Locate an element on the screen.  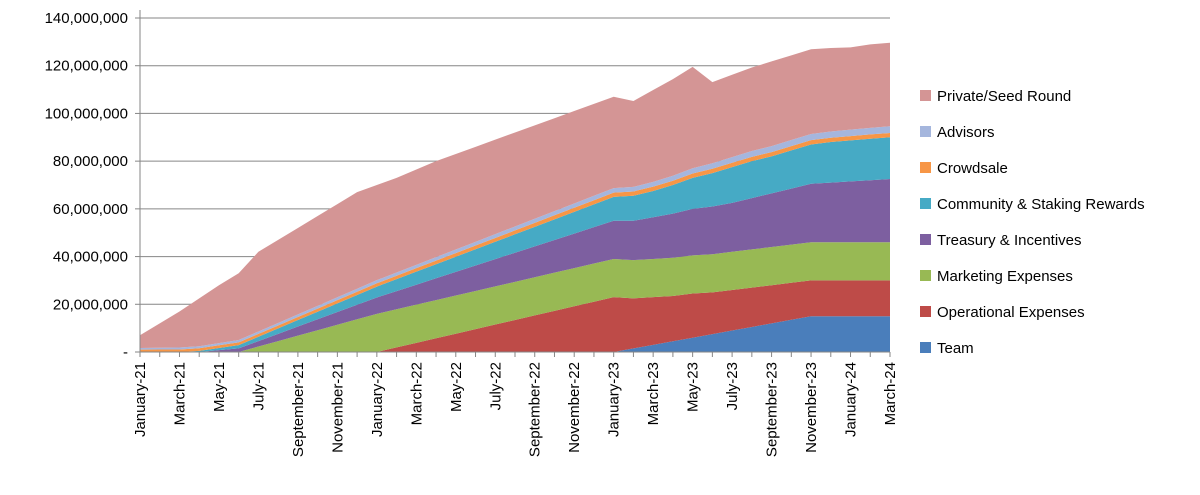
y-tick-label-2: 40,000,000 is located at coordinates (90, 257).